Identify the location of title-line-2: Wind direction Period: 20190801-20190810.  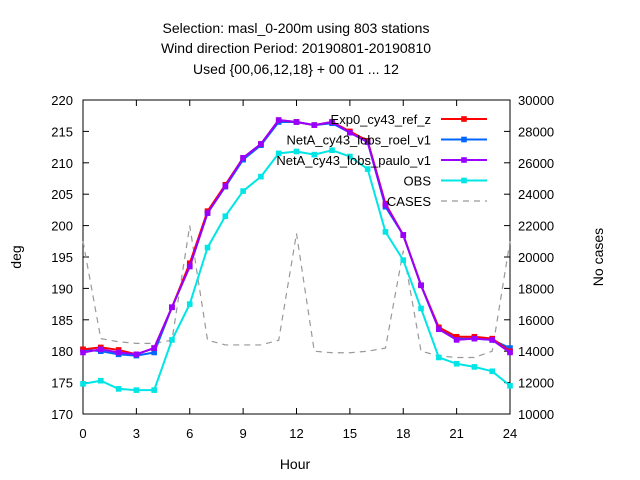
(296, 48).